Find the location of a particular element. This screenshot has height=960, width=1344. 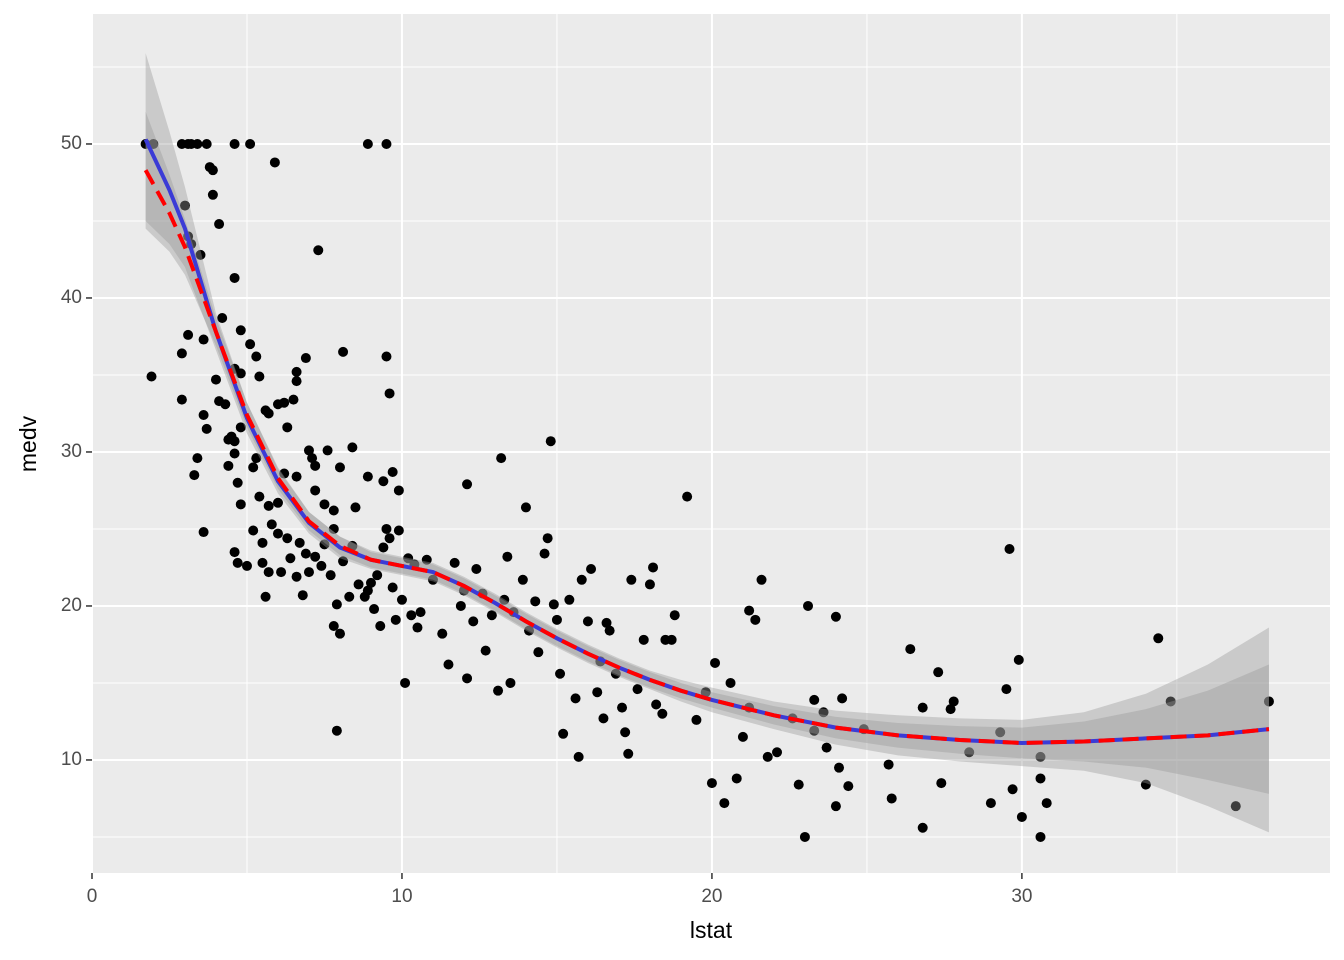

x-tick-label: 0 is located at coordinates (92, 896).